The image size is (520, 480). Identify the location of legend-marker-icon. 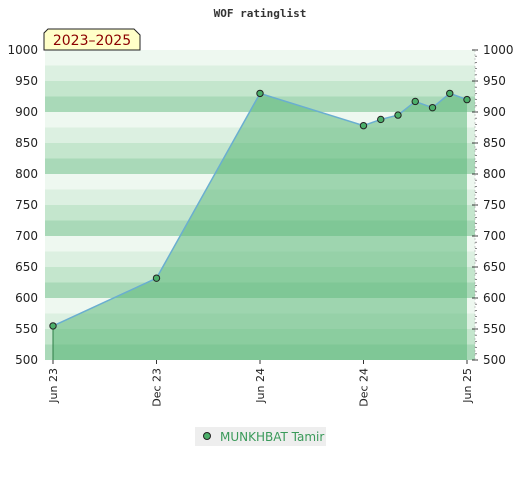
(207, 436).